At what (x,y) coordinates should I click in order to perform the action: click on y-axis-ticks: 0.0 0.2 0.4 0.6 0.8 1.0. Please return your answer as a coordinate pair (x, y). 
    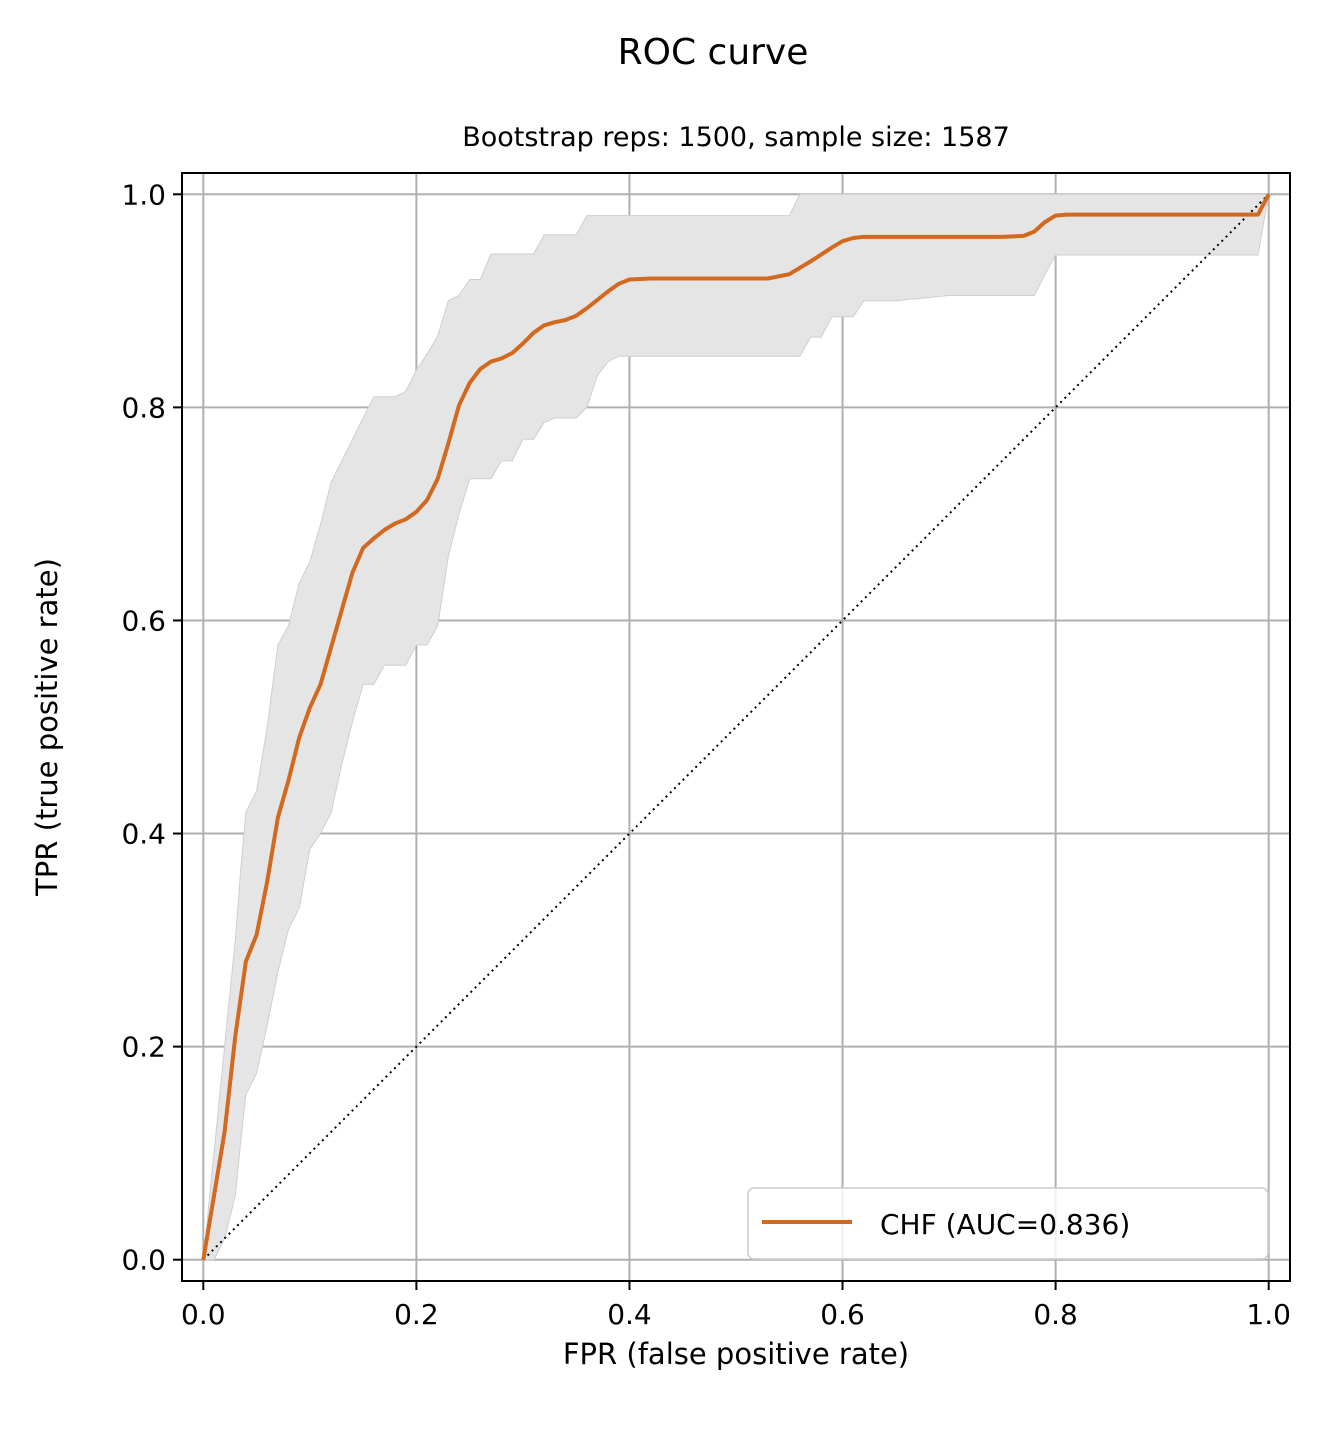
    Looking at the image, I should click on (151, 727).